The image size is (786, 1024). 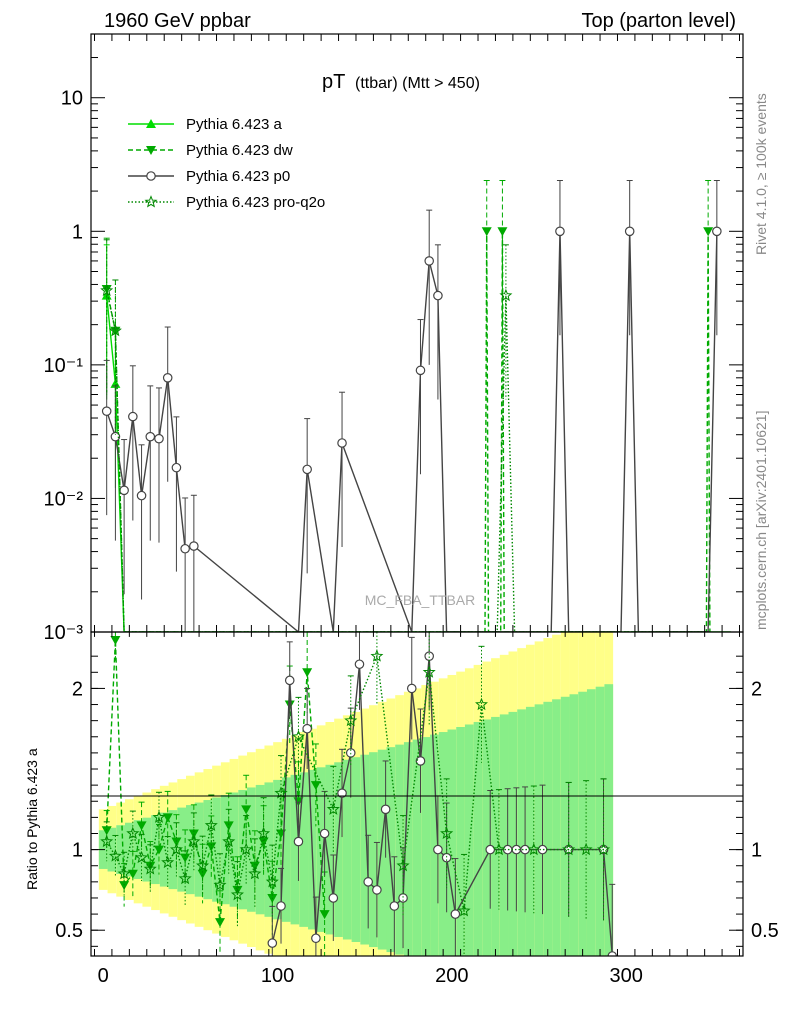 What do you see at coordinates (64, 499) in the screenshot?
I see `main-ytick-label: 10⁻²` at bounding box center [64, 499].